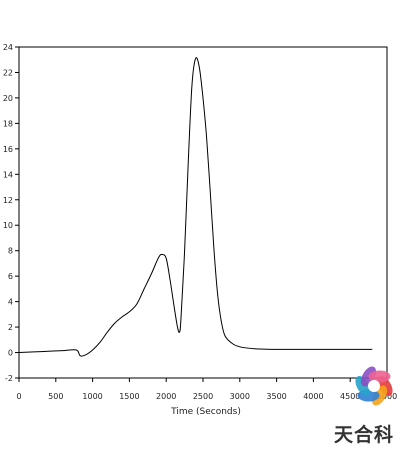  I want to click on x-axis: 0 500 1000 1500 2000 2500 3000 3500 4000 4500 5000, so click(206, 389).